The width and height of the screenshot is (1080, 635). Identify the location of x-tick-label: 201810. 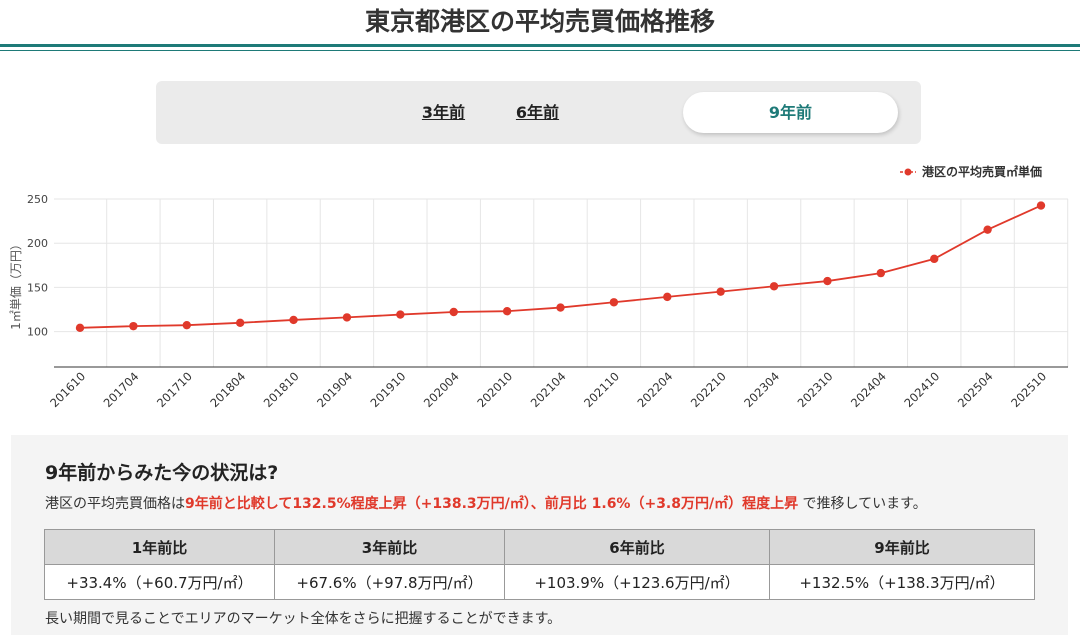
(281, 389).